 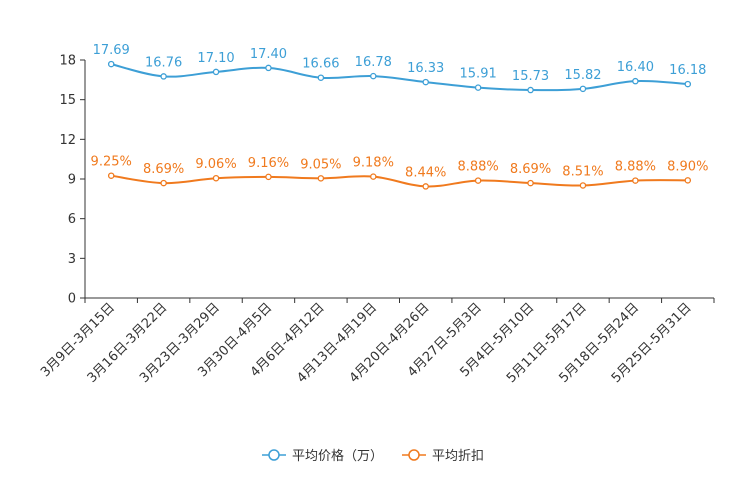 I want to click on y-tick-label: 9, so click(x=72, y=180).